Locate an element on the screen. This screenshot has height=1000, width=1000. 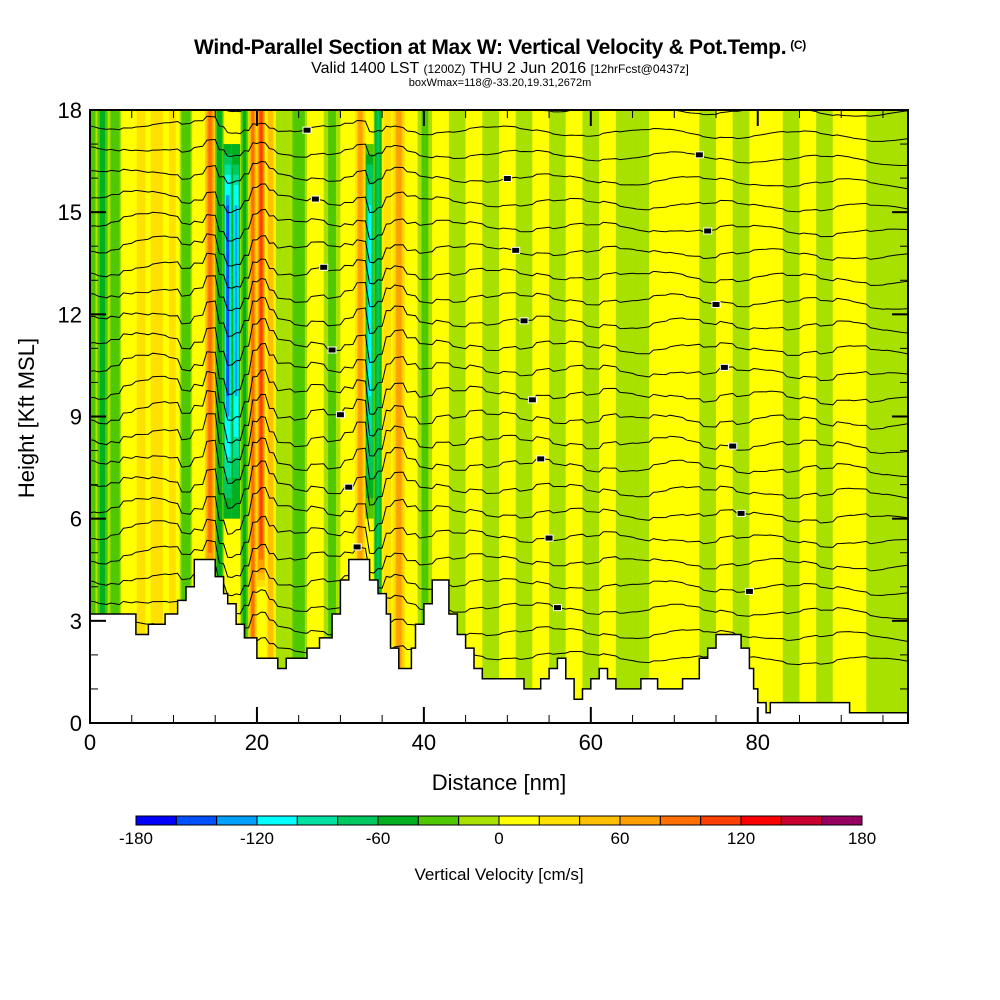
colorbar-tick-label: -180 is located at coordinates (136, 838).